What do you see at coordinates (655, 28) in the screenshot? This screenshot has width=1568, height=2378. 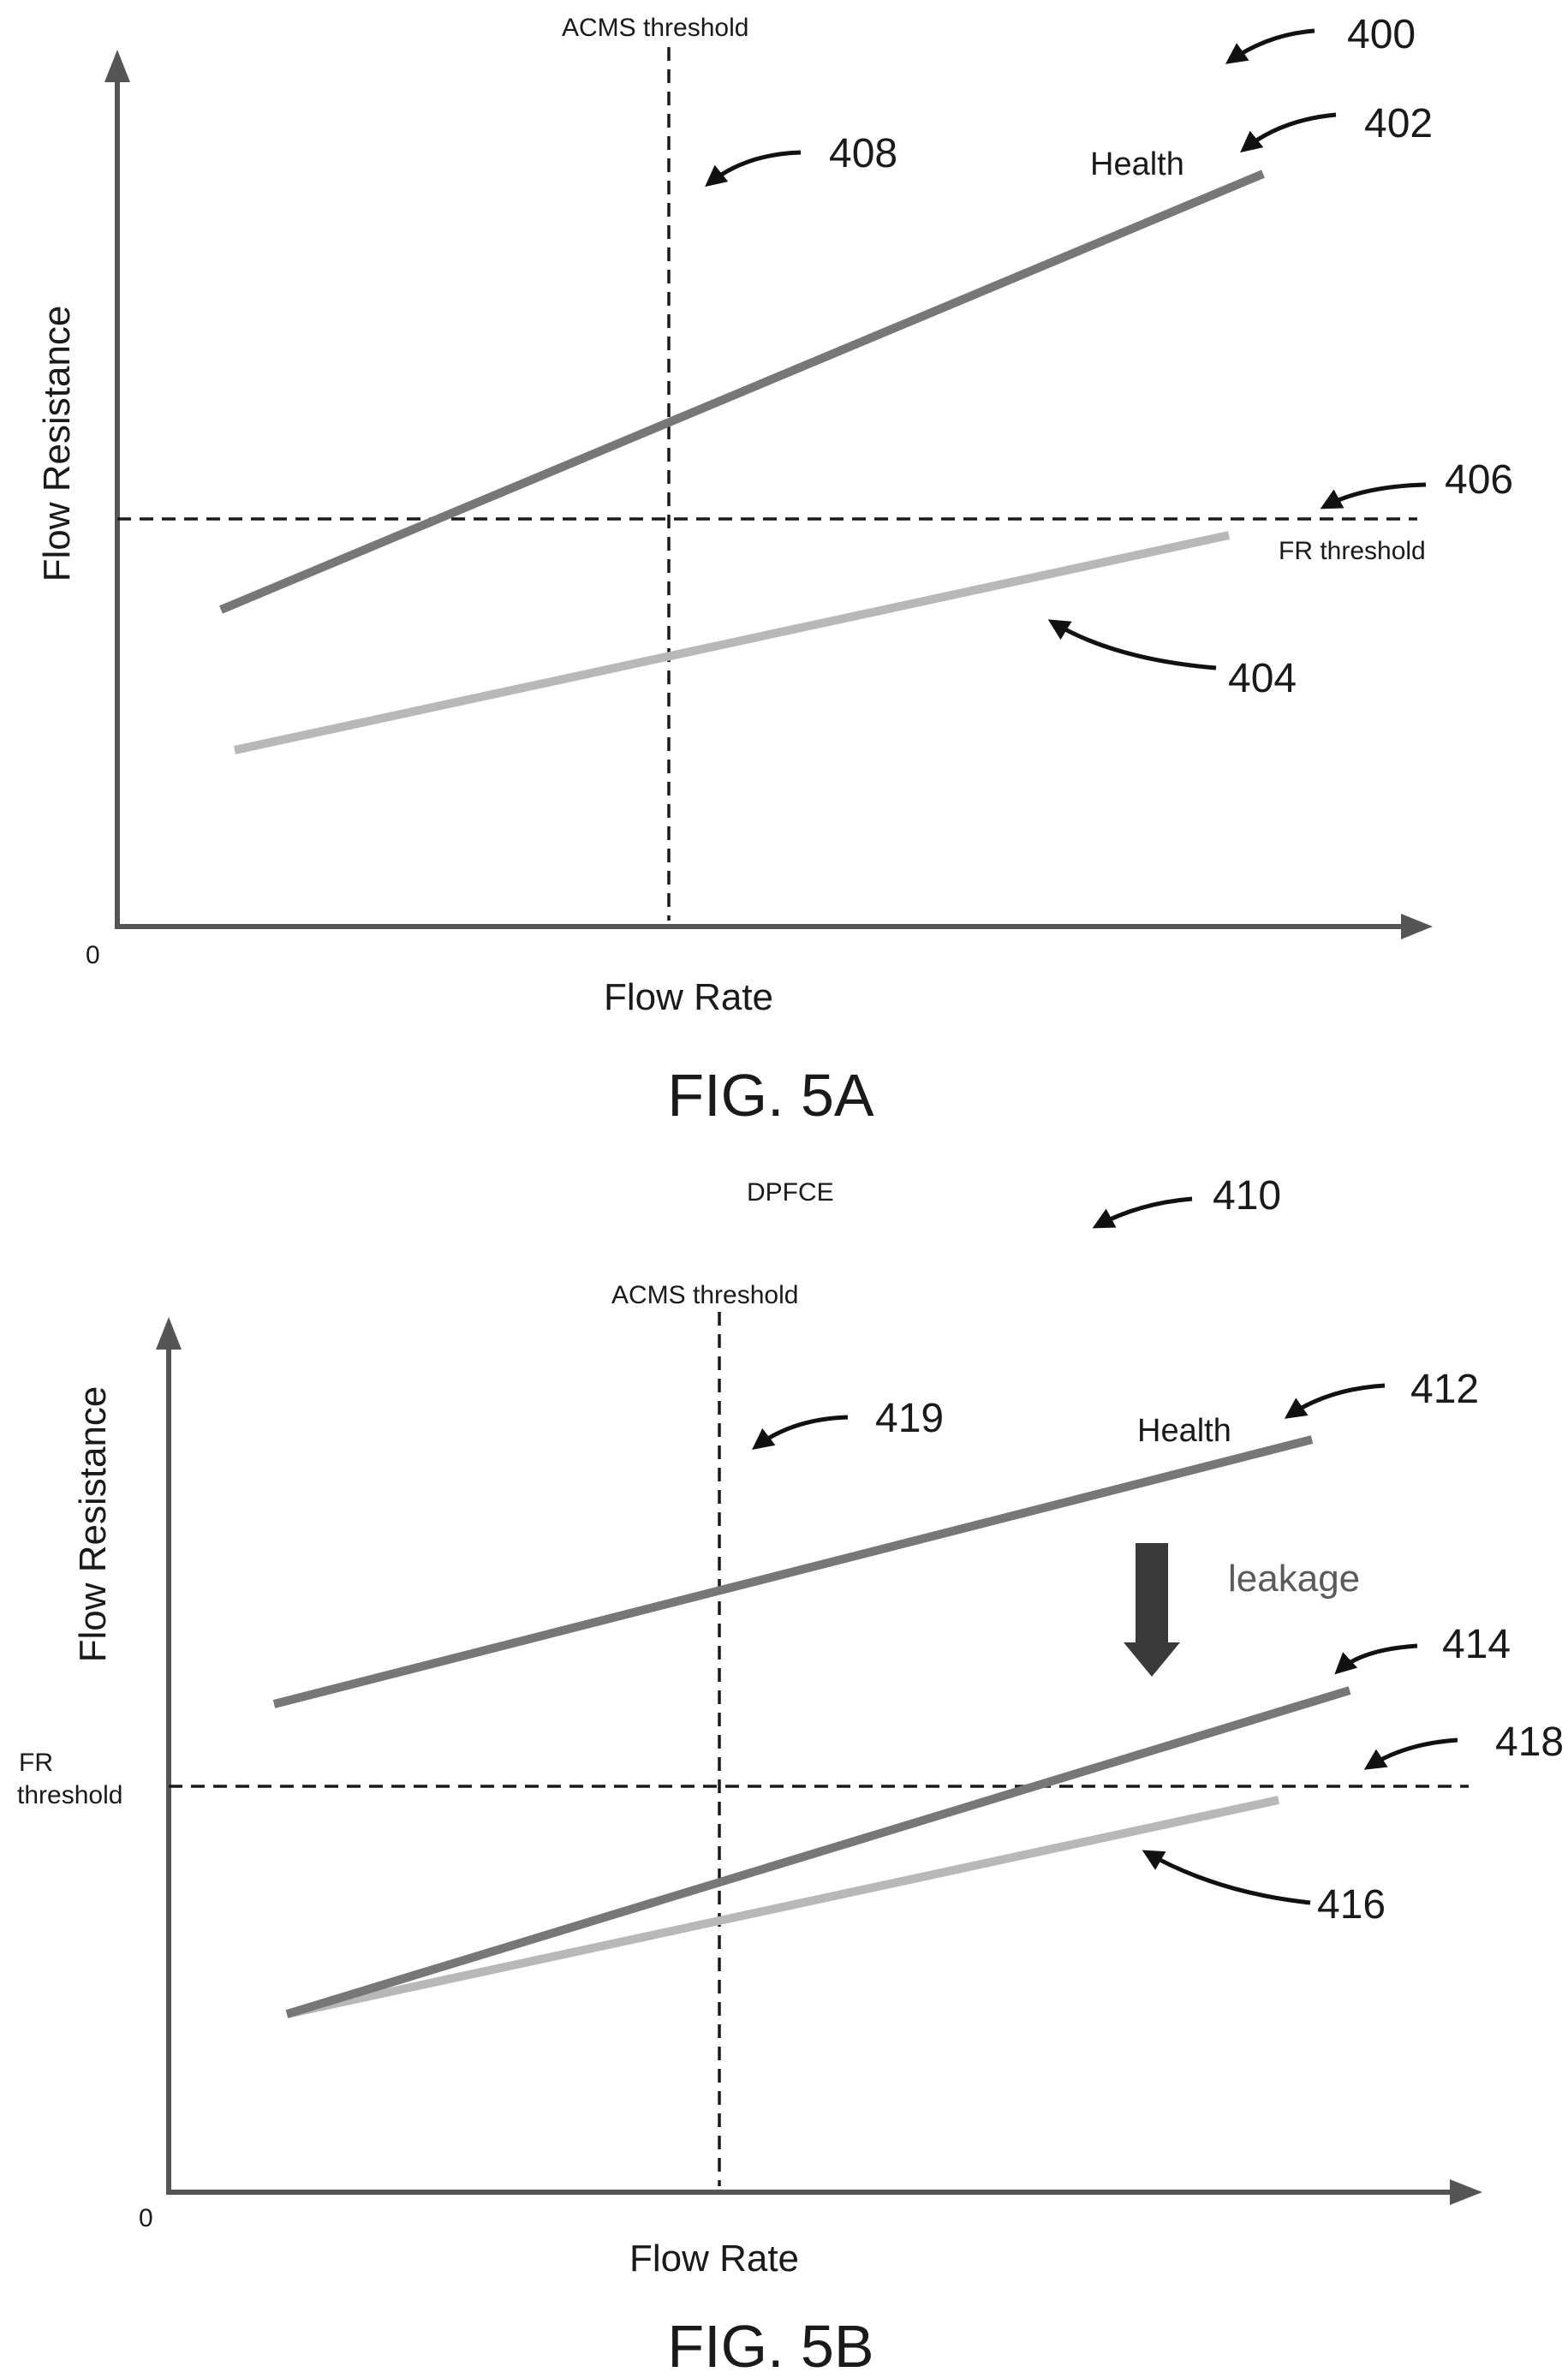 I see `acms-threshold-label-a: ACMS threshold` at bounding box center [655, 28].